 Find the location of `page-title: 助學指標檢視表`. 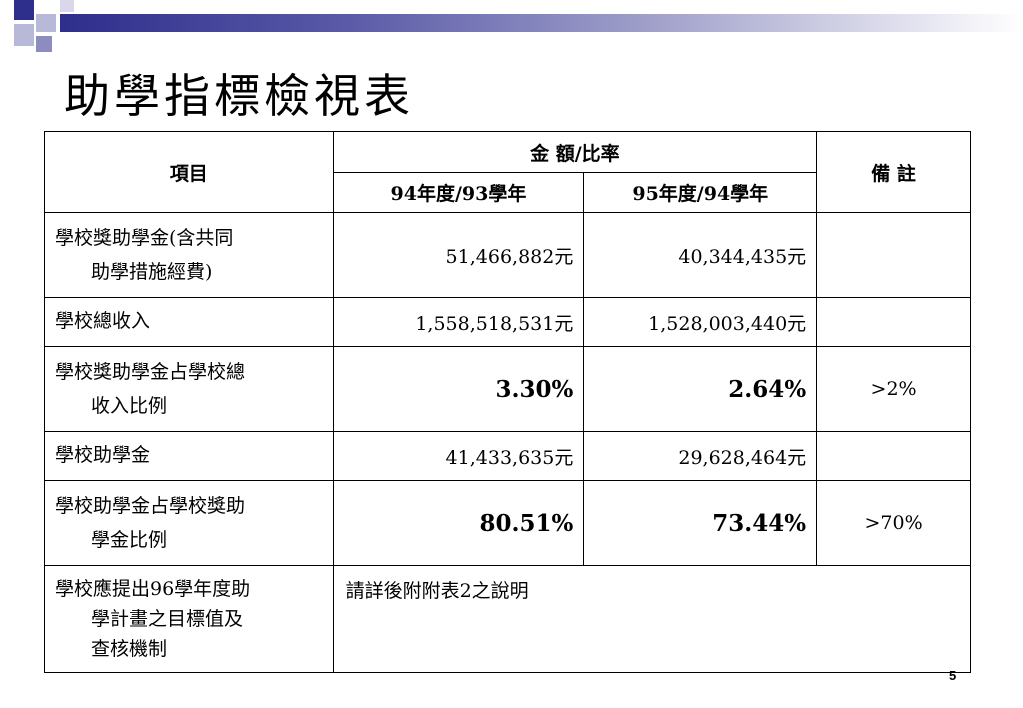

page-title: 助學指標檢視表 is located at coordinates (239, 96).